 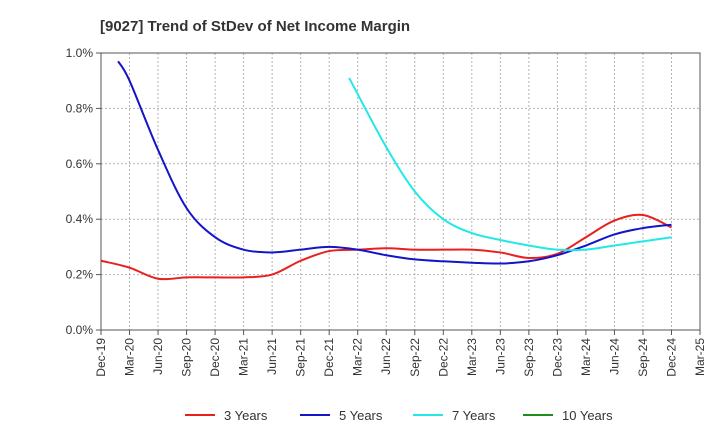 I want to click on y-tick-label: 0.8%, so click(x=80, y=108).